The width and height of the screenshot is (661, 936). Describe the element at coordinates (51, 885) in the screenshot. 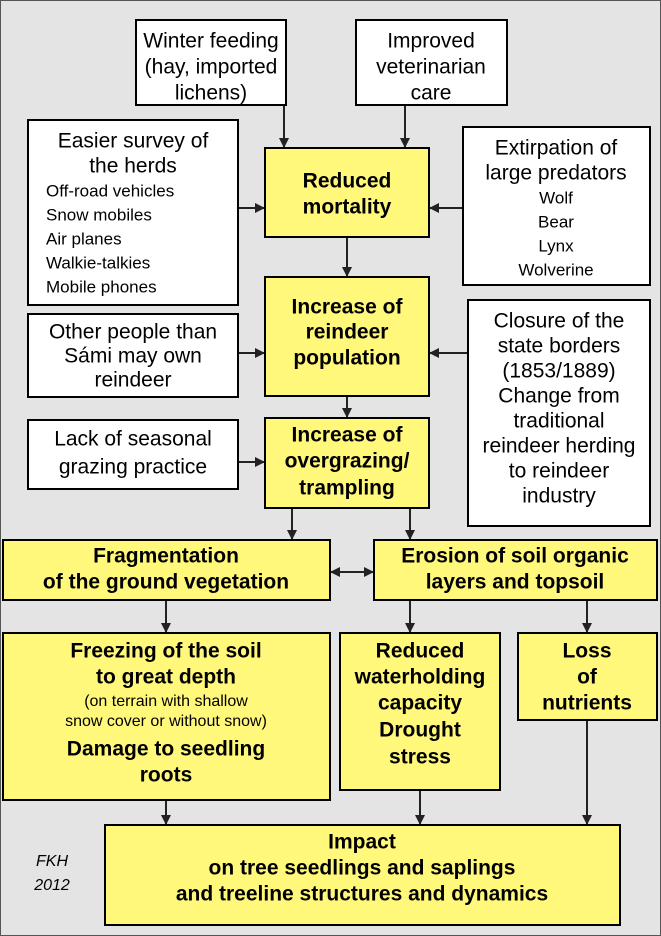

I see `box-text: 2012` at that location.